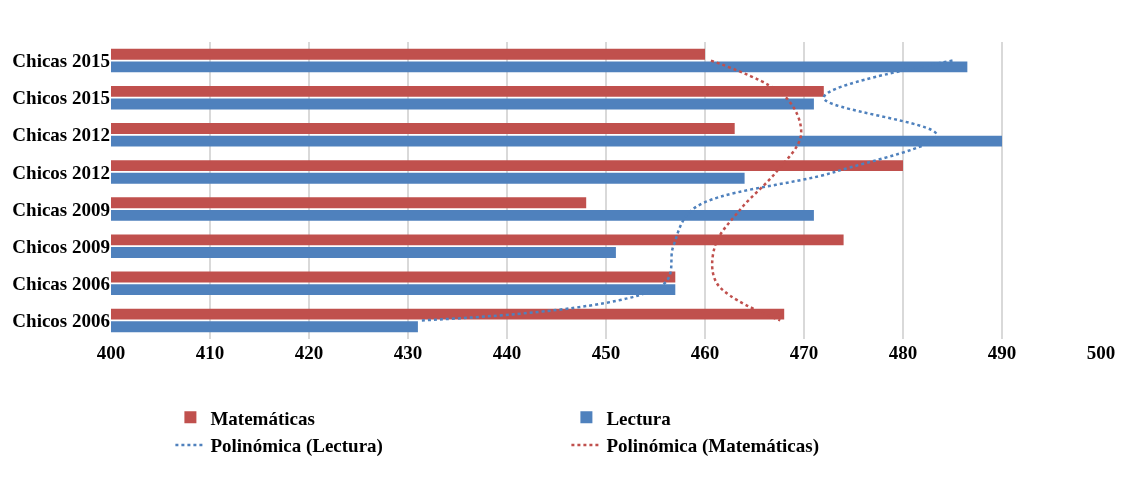 The width and height of the screenshot is (1131, 489). I want to click on legend-label: Polinómica (Lectura), so click(296, 446).